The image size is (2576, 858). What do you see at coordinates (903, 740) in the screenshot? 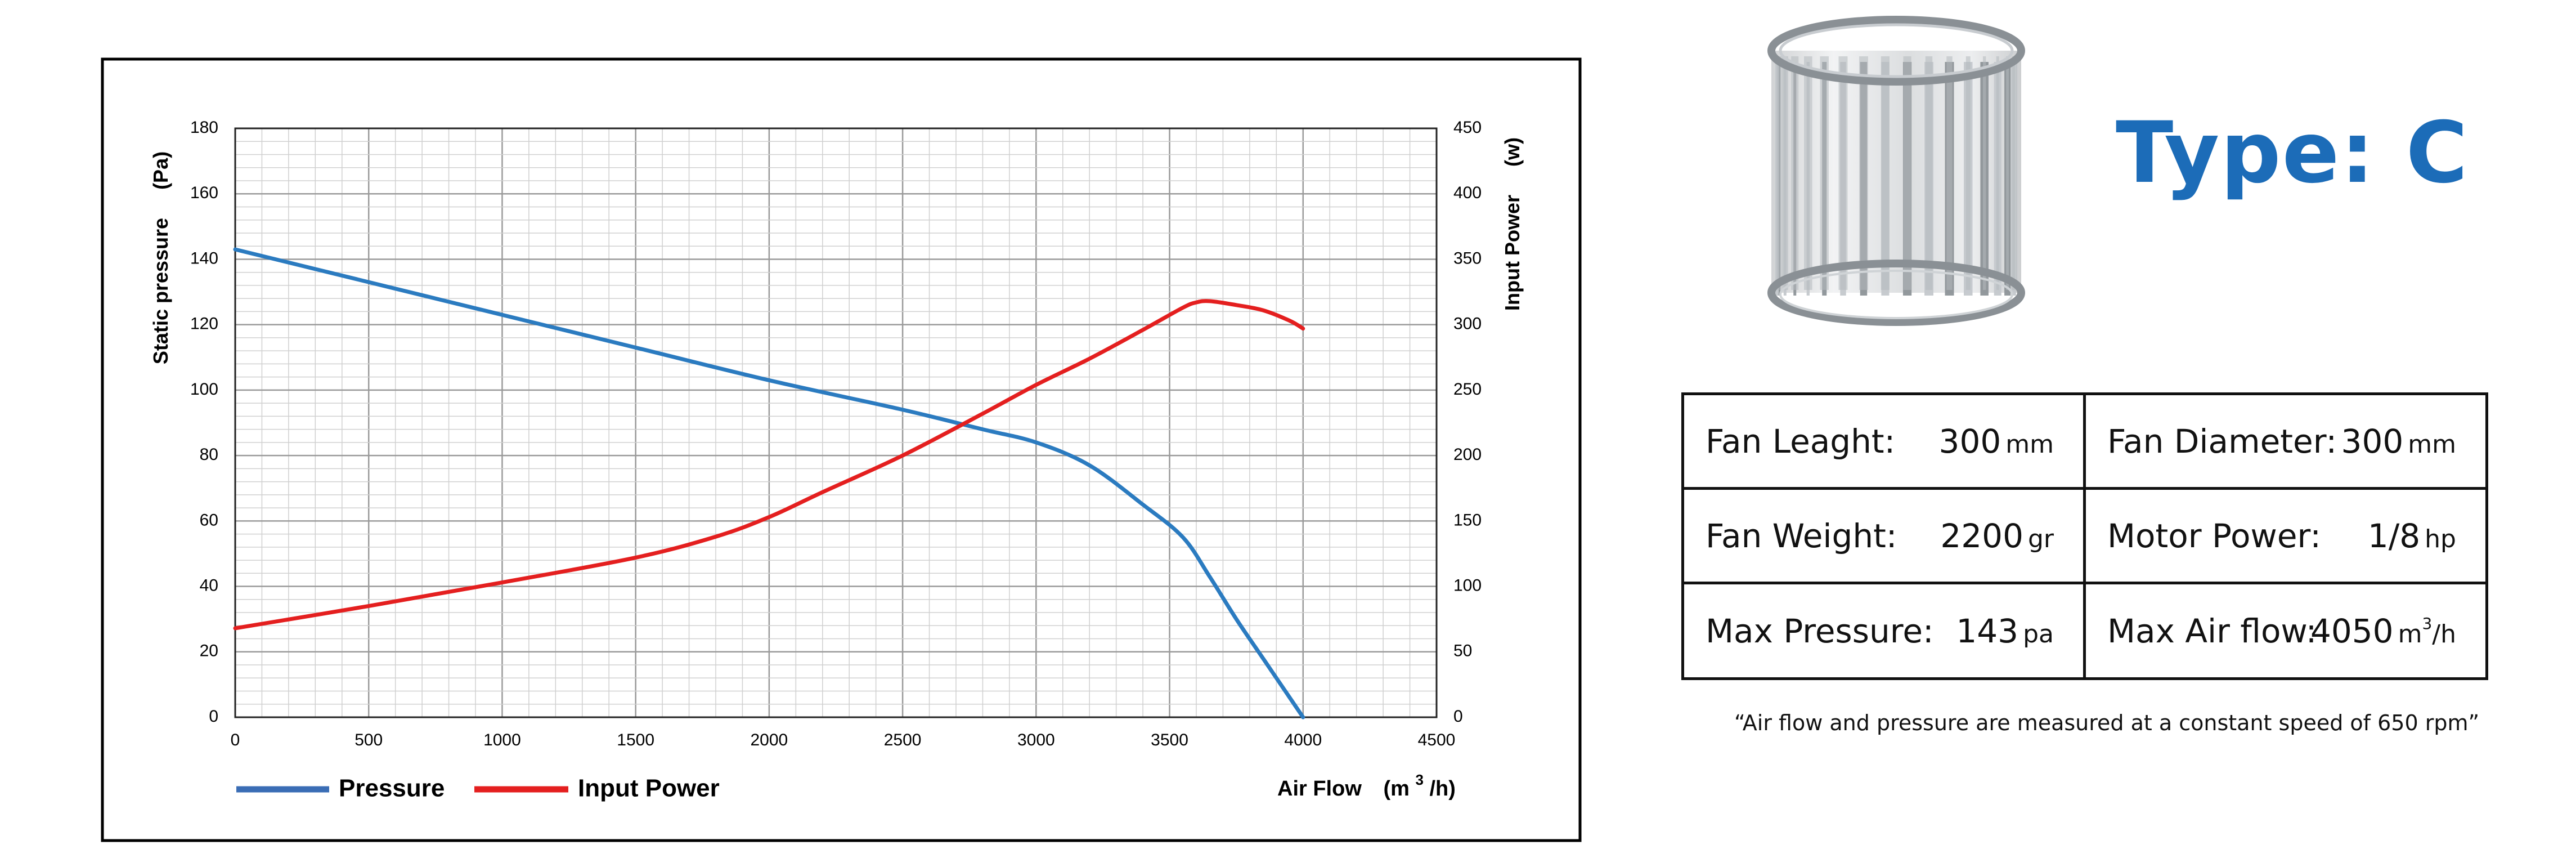
I see `x-tick-label: 2500` at bounding box center [903, 740].